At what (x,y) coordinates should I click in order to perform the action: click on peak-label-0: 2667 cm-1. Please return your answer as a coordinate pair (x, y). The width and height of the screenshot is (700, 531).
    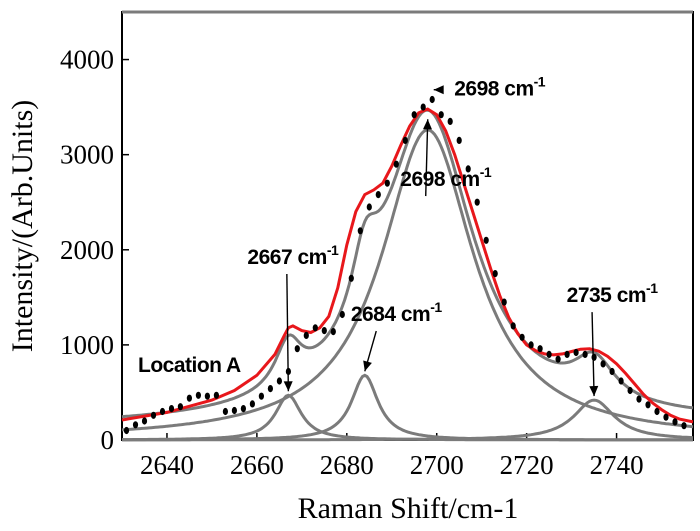
    Looking at the image, I should click on (293, 317).